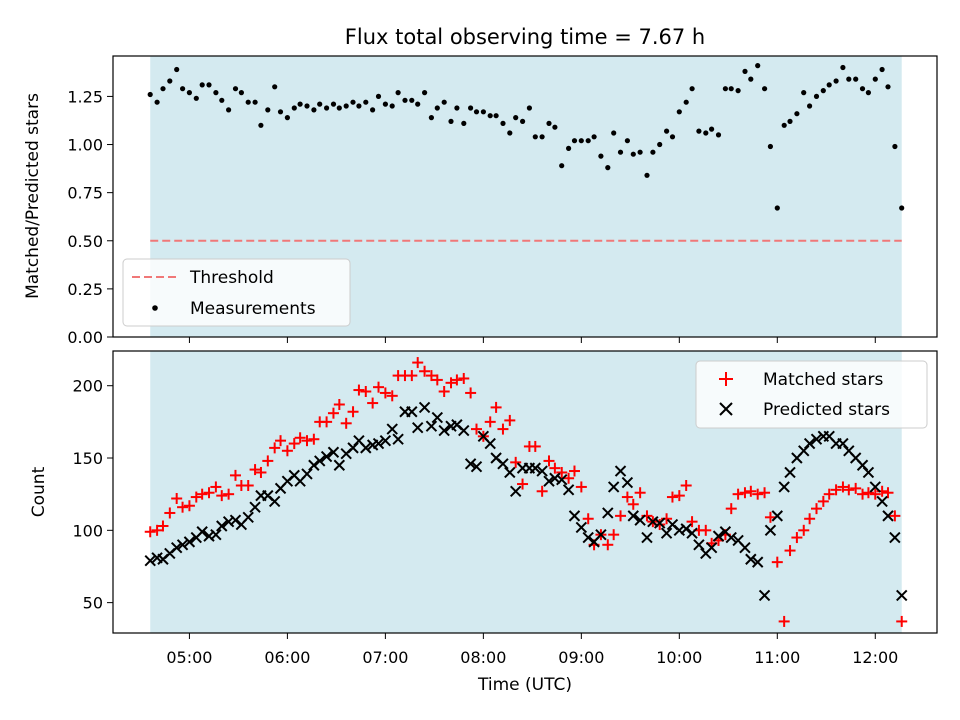  Describe the element at coordinates (525, 37) in the screenshot. I see `chart-title: Flux total observing time = 7.67 h` at that location.